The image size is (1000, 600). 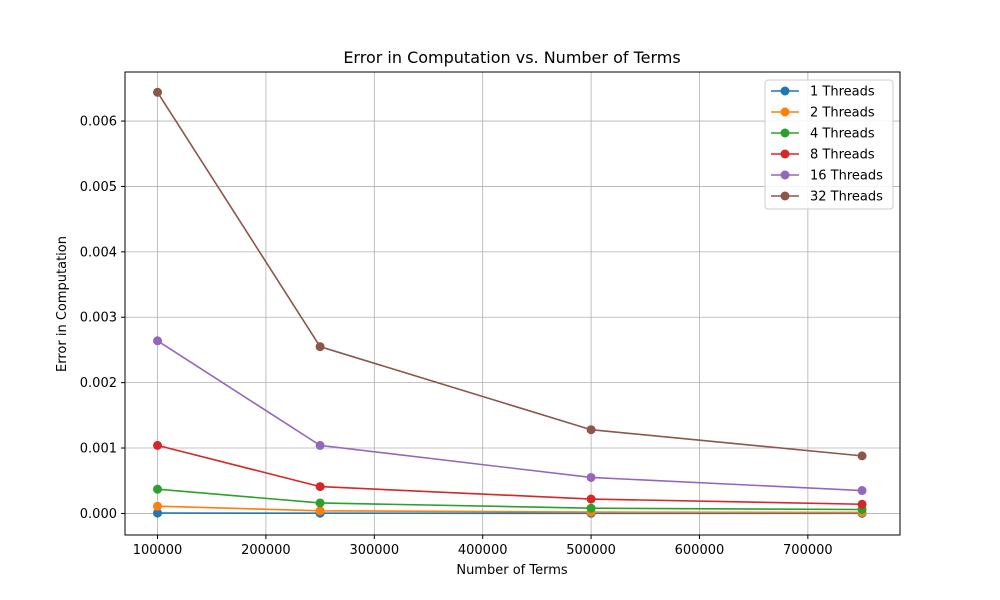 I want to click on y-tick-label: 0.006, so click(x=98, y=122).